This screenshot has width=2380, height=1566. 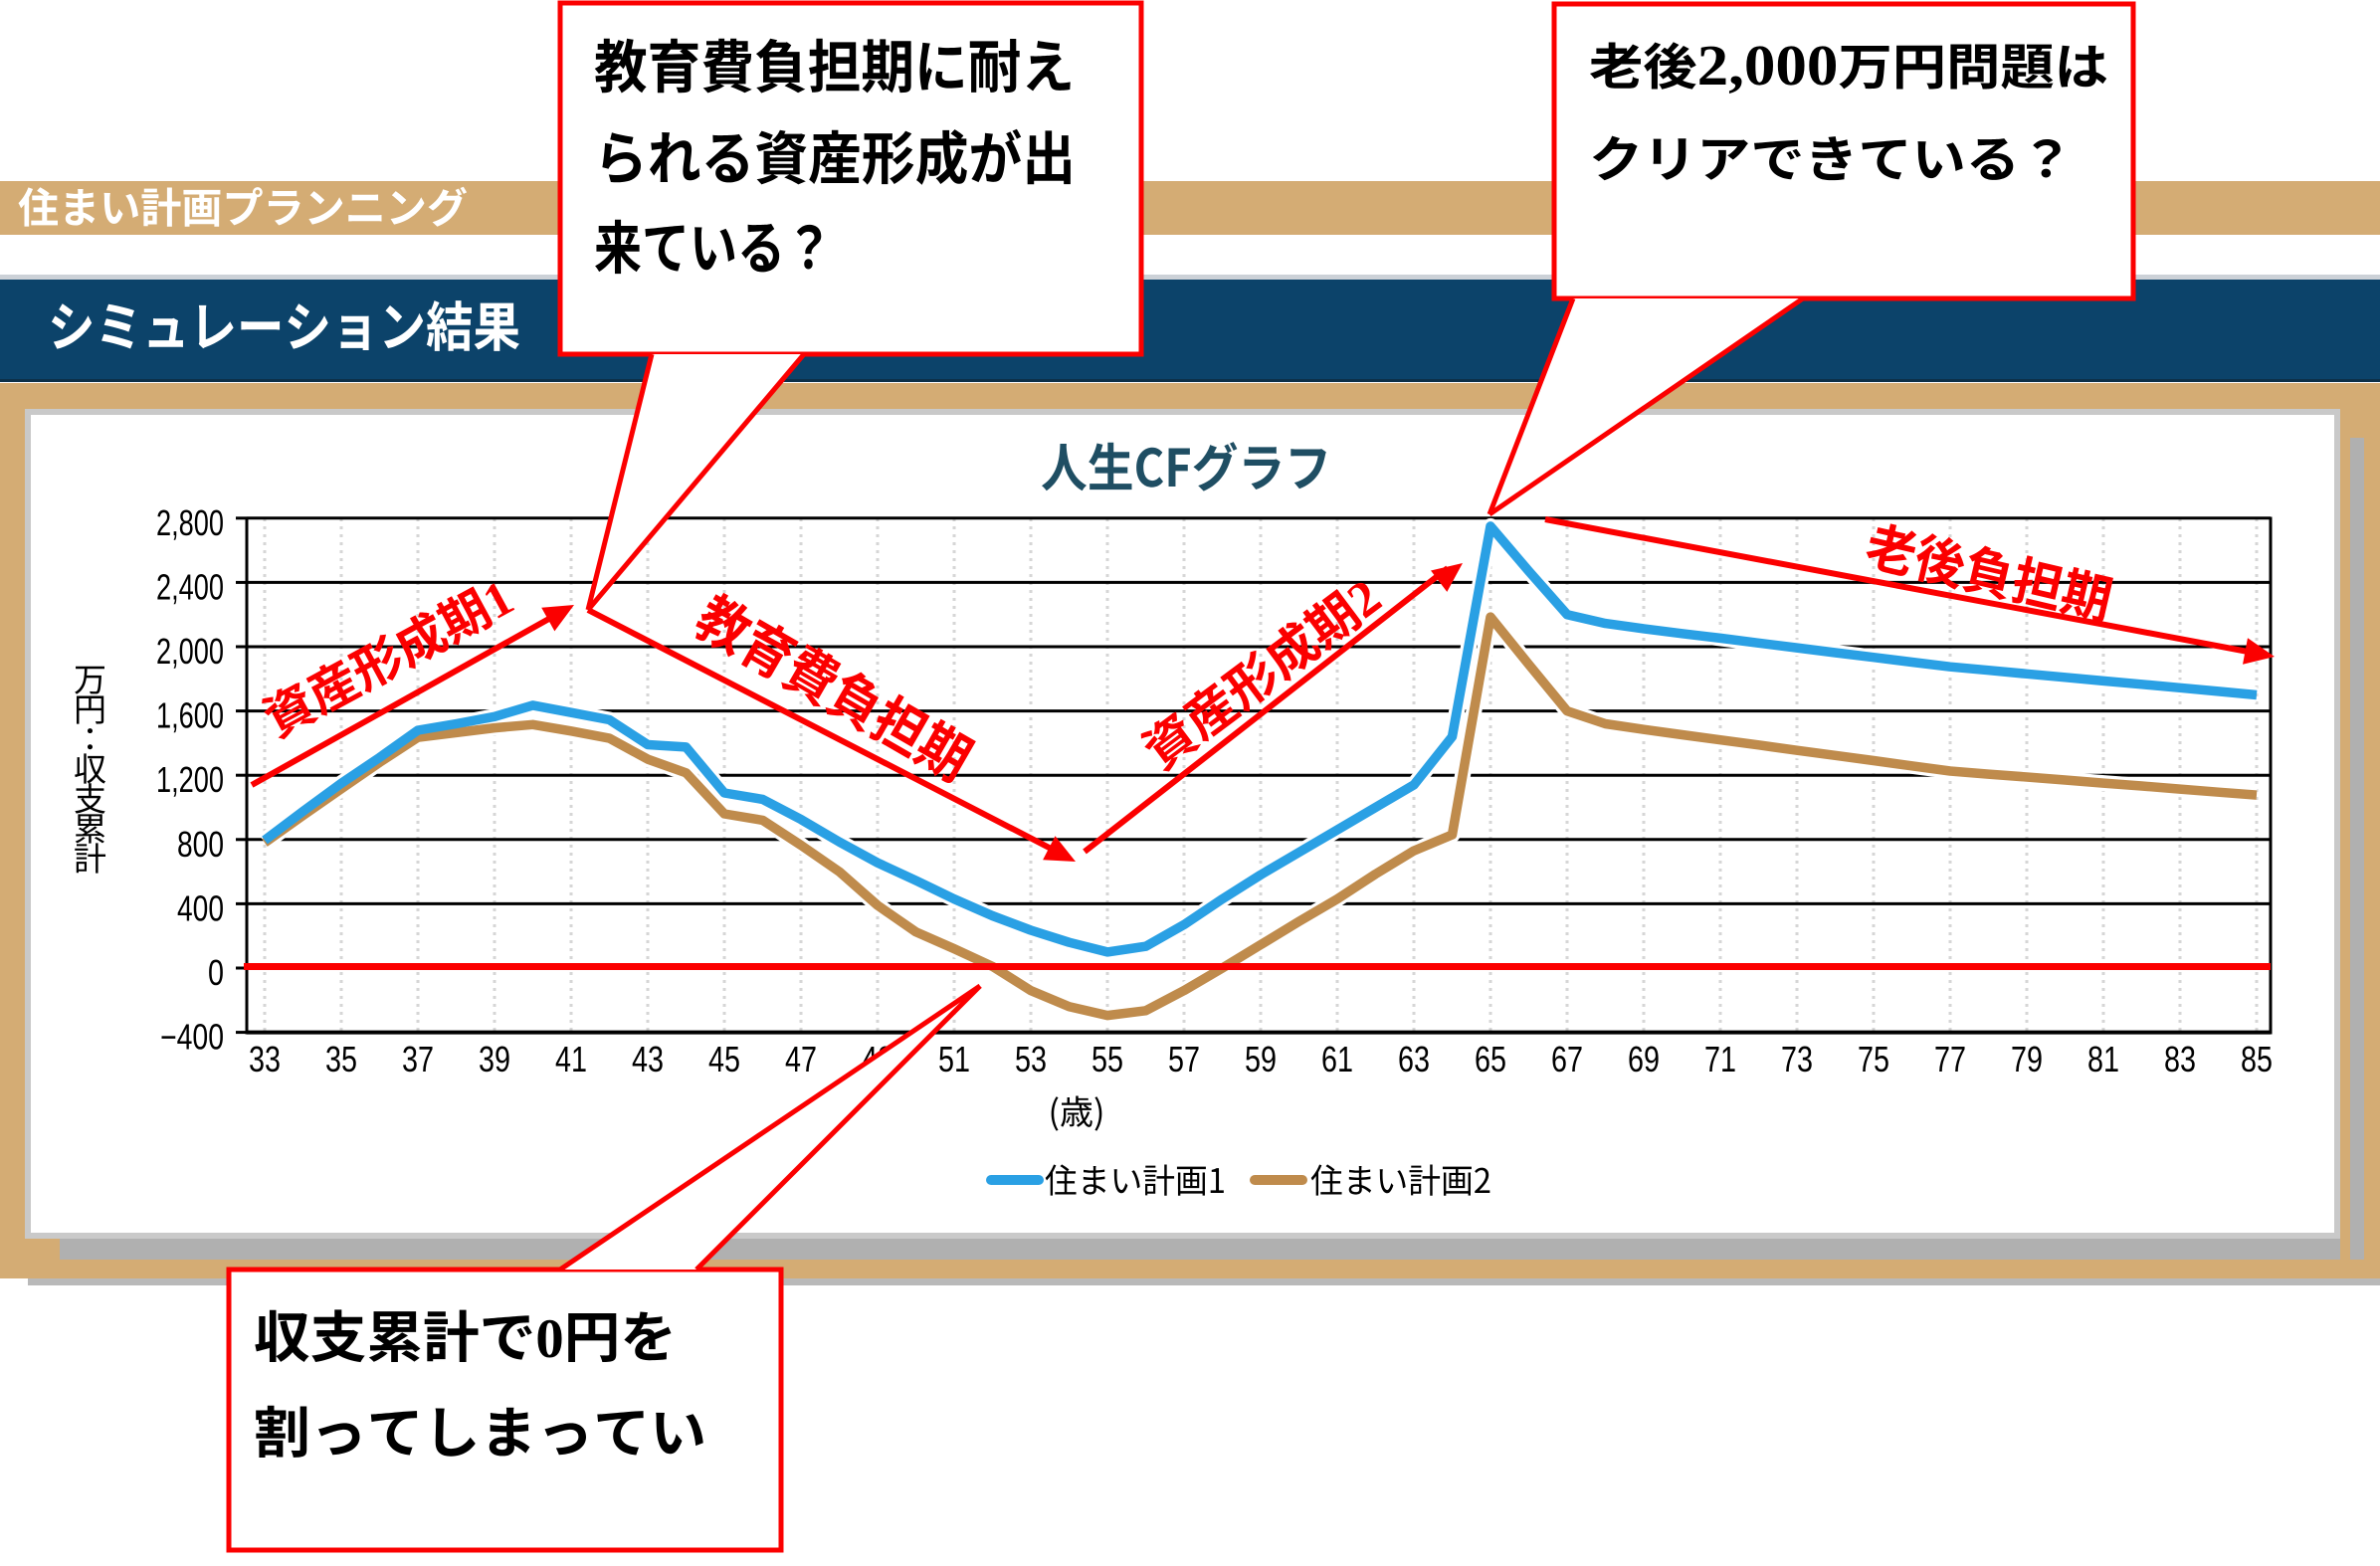 What do you see at coordinates (801, 1059) in the screenshot?
I see `svg-text: 47` at bounding box center [801, 1059].